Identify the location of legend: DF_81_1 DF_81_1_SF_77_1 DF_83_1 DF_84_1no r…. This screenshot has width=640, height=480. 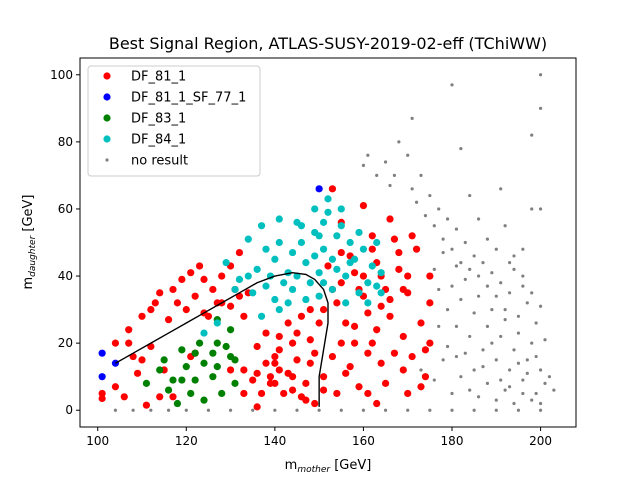
(174, 121).